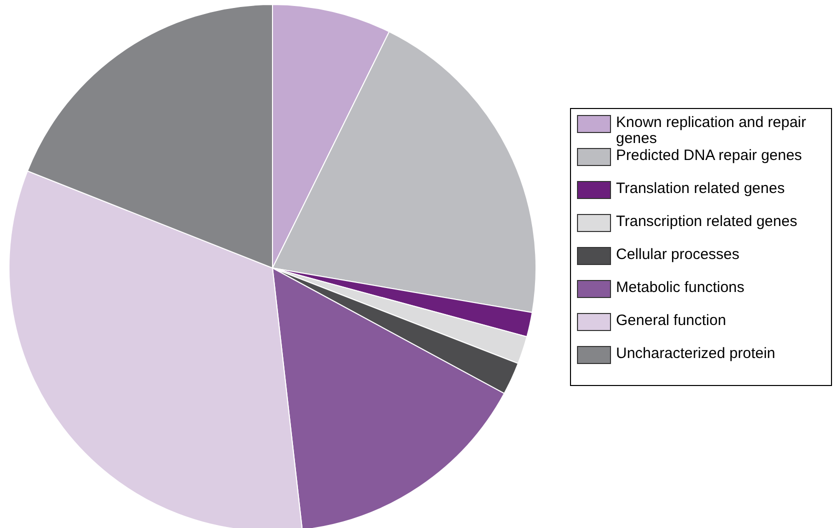  Describe the element at coordinates (671, 320) in the screenshot. I see `legend-label: General function` at that location.